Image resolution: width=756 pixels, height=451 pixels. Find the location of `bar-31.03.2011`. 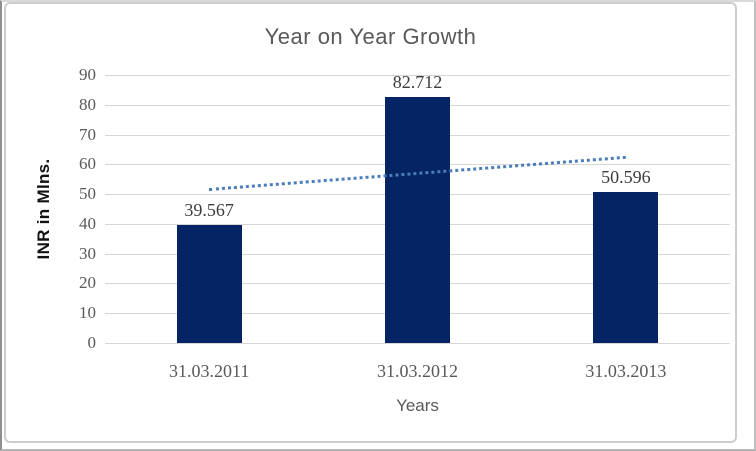

bar-31.03.2011 is located at coordinates (209, 284).